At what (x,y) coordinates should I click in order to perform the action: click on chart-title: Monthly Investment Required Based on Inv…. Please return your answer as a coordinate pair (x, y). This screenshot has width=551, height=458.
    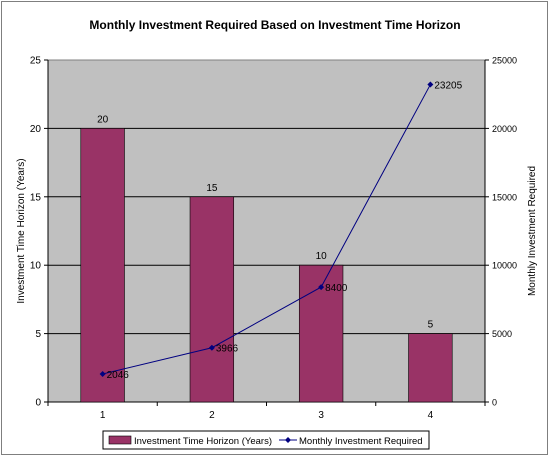
    Looking at the image, I should click on (274, 25).